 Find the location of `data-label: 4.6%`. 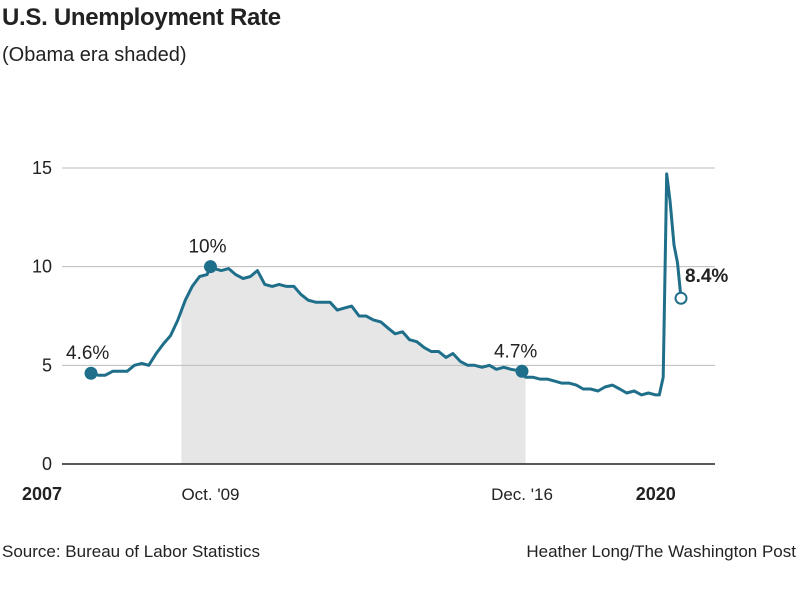

data-label: 4.6% is located at coordinates (87, 353).